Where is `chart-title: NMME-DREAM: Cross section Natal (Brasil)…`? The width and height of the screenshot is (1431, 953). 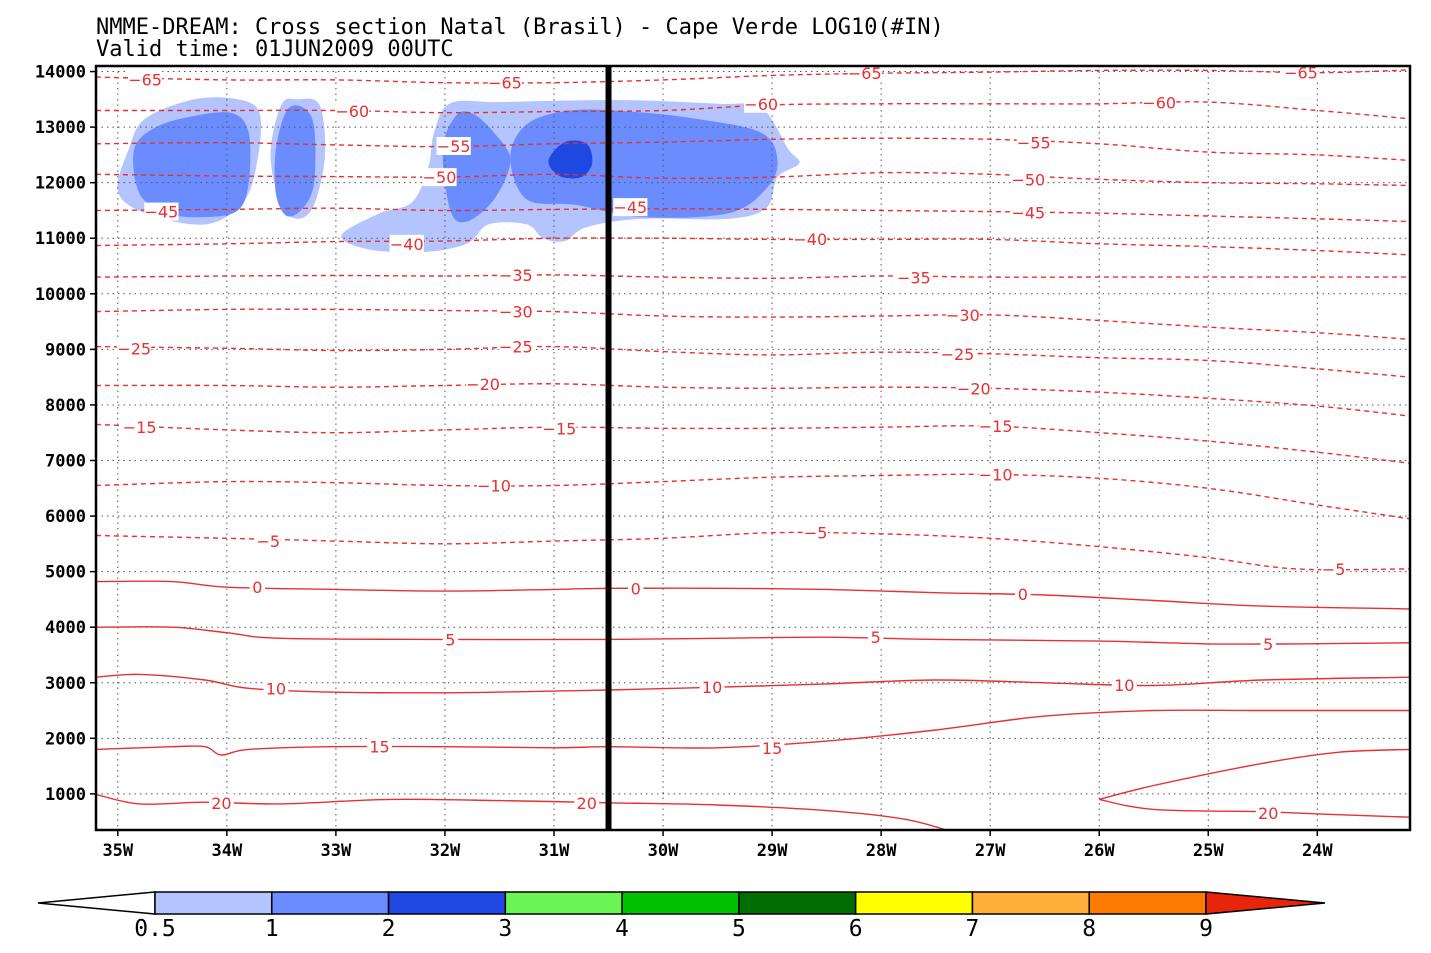 chart-title: NMME-DREAM: Cross section Natal (Brasil)… is located at coordinates (520, 38).